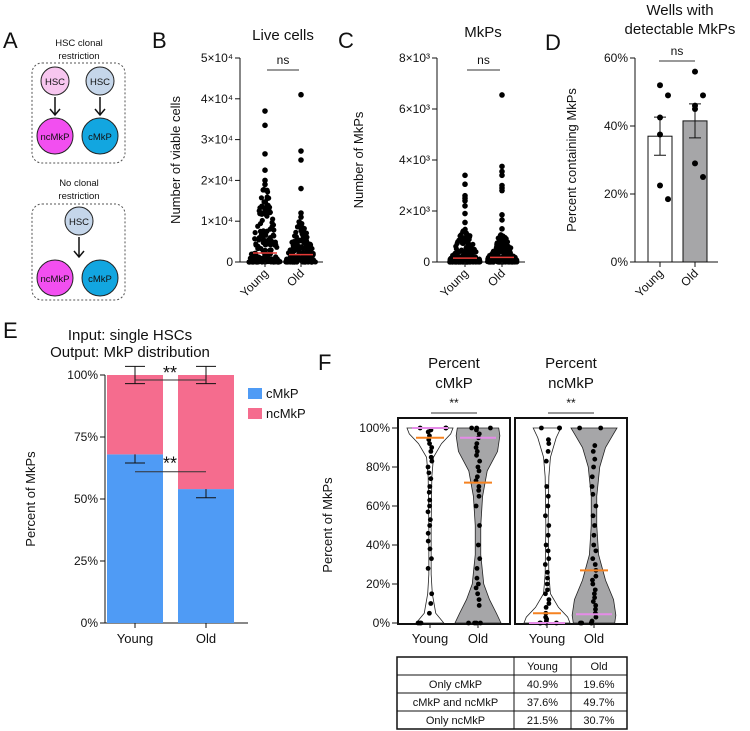 The width and height of the screenshot is (750, 731). What do you see at coordinates (598, 721) in the screenshot?
I see `table-cell: 30.7%` at bounding box center [598, 721].